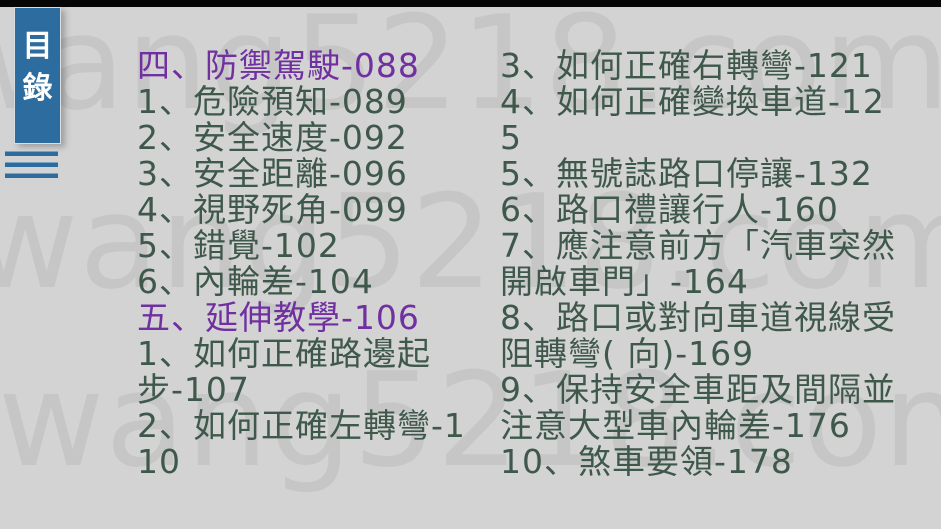 The image size is (941, 529). I want to click on toc-item: 10、煞車要領-178, so click(646, 461).